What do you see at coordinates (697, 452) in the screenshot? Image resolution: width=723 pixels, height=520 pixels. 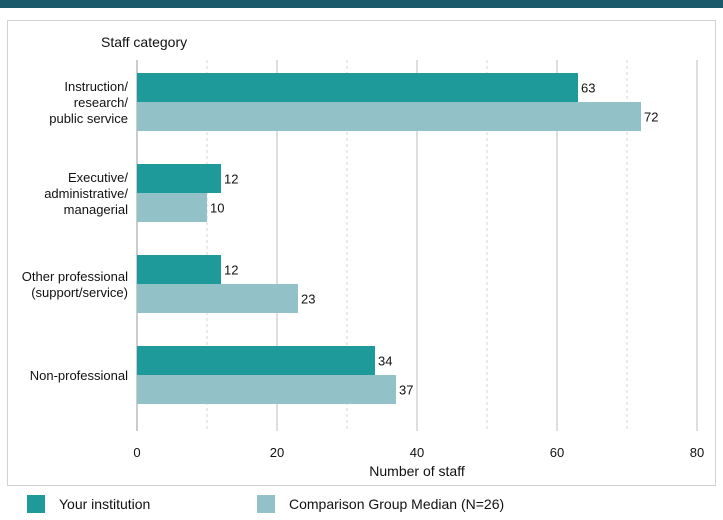 I see `x-tick-label: 80` at bounding box center [697, 452].